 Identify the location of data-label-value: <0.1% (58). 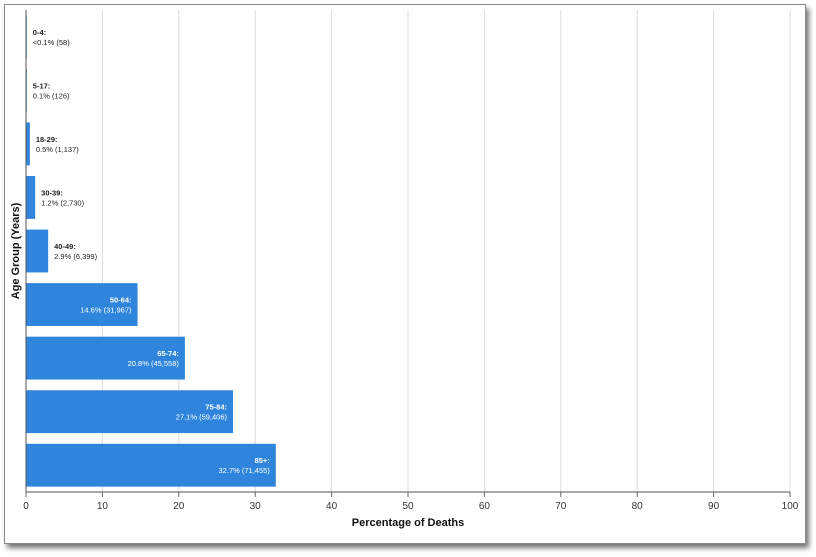
(51, 42).